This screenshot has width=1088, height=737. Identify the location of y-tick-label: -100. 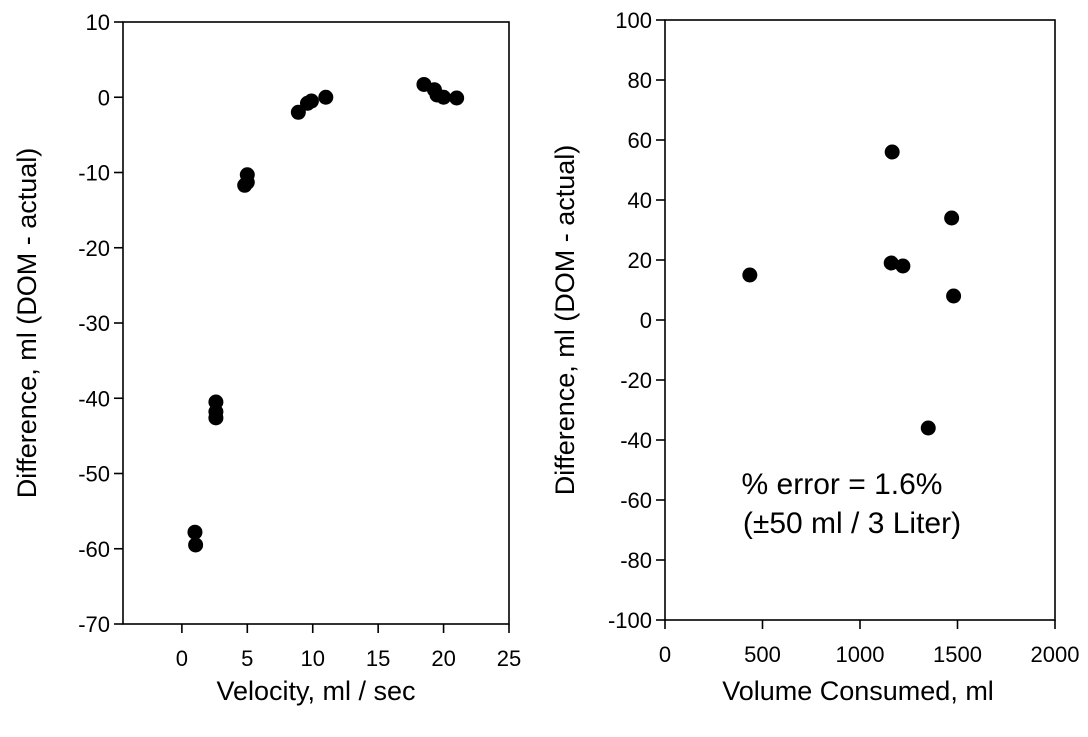
(630, 620).